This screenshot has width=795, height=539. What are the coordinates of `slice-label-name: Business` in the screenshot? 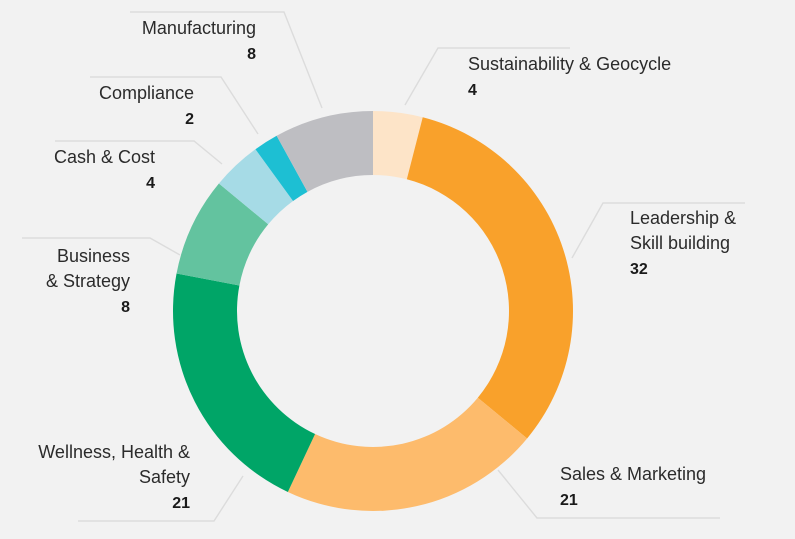 It's located at (93, 256).